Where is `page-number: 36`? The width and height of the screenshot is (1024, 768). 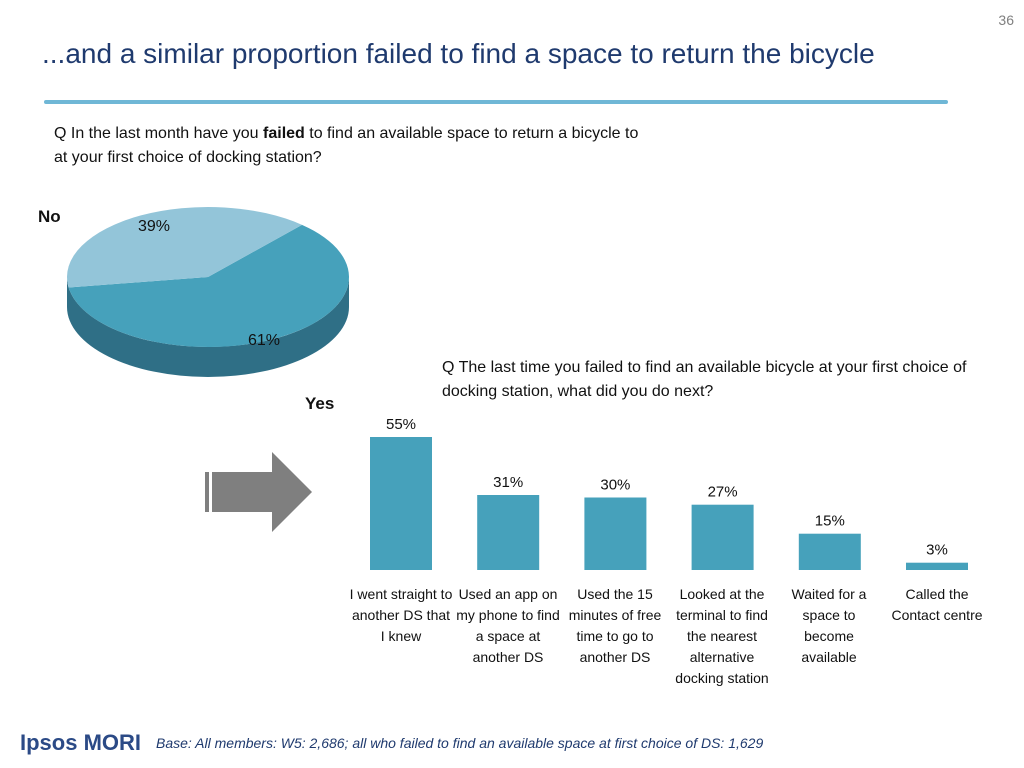
page-number: 36 is located at coordinates (1006, 20).